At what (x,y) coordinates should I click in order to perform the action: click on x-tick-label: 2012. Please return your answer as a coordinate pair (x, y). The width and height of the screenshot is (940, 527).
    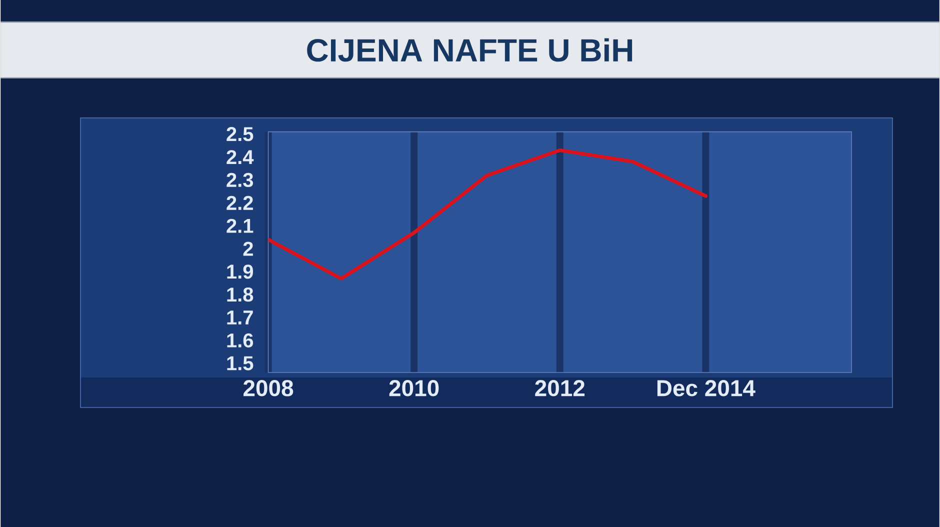
    Looking at the image, I should click on (560, 388).